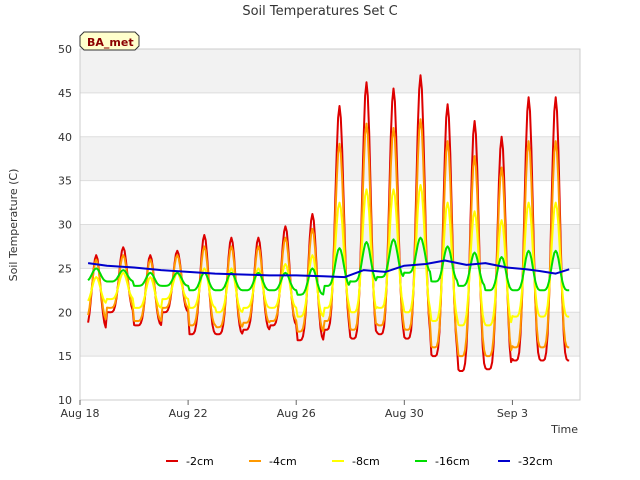 This screenshot has height=480, width=640. What do you see at coordinates (366, 461) in the screenshot?
I see `legend-label: -8cm` at bounding box center [366, 461].